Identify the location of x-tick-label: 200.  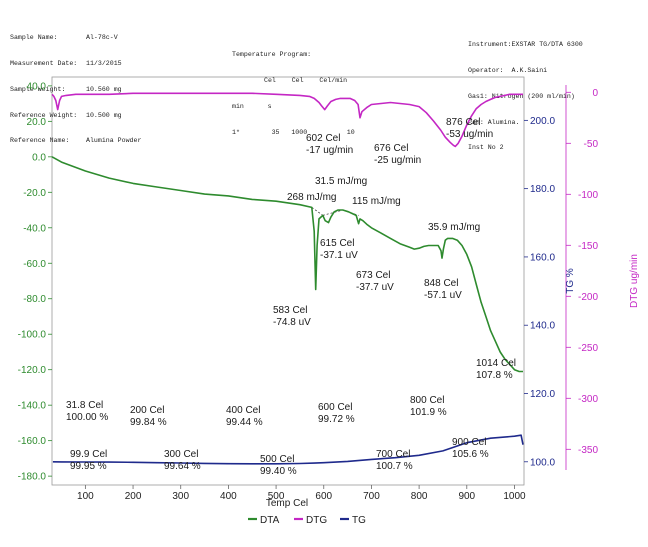
(133, 496).